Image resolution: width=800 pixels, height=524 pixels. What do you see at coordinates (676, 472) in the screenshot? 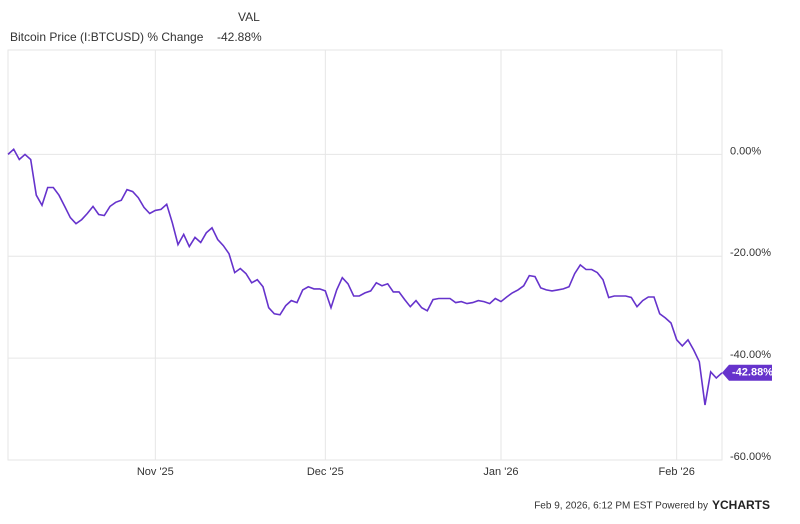
I see `x-tick-label: Feb '26` at bounding box center [676, 472].